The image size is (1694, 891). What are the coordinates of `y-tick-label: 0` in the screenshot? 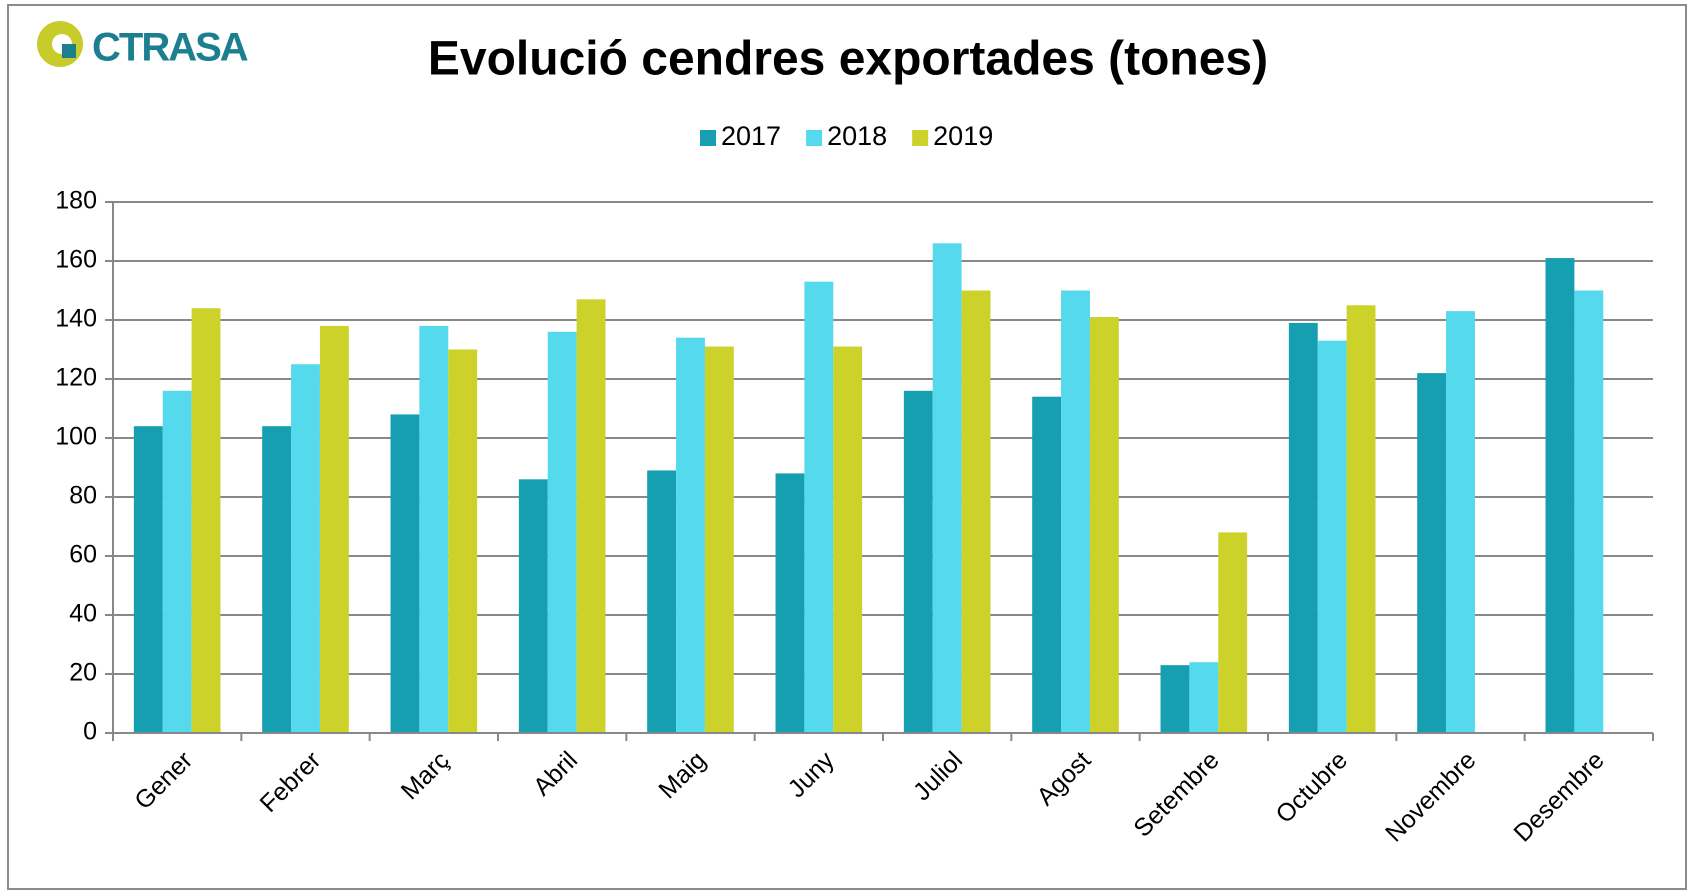 It's located at (90, 732).